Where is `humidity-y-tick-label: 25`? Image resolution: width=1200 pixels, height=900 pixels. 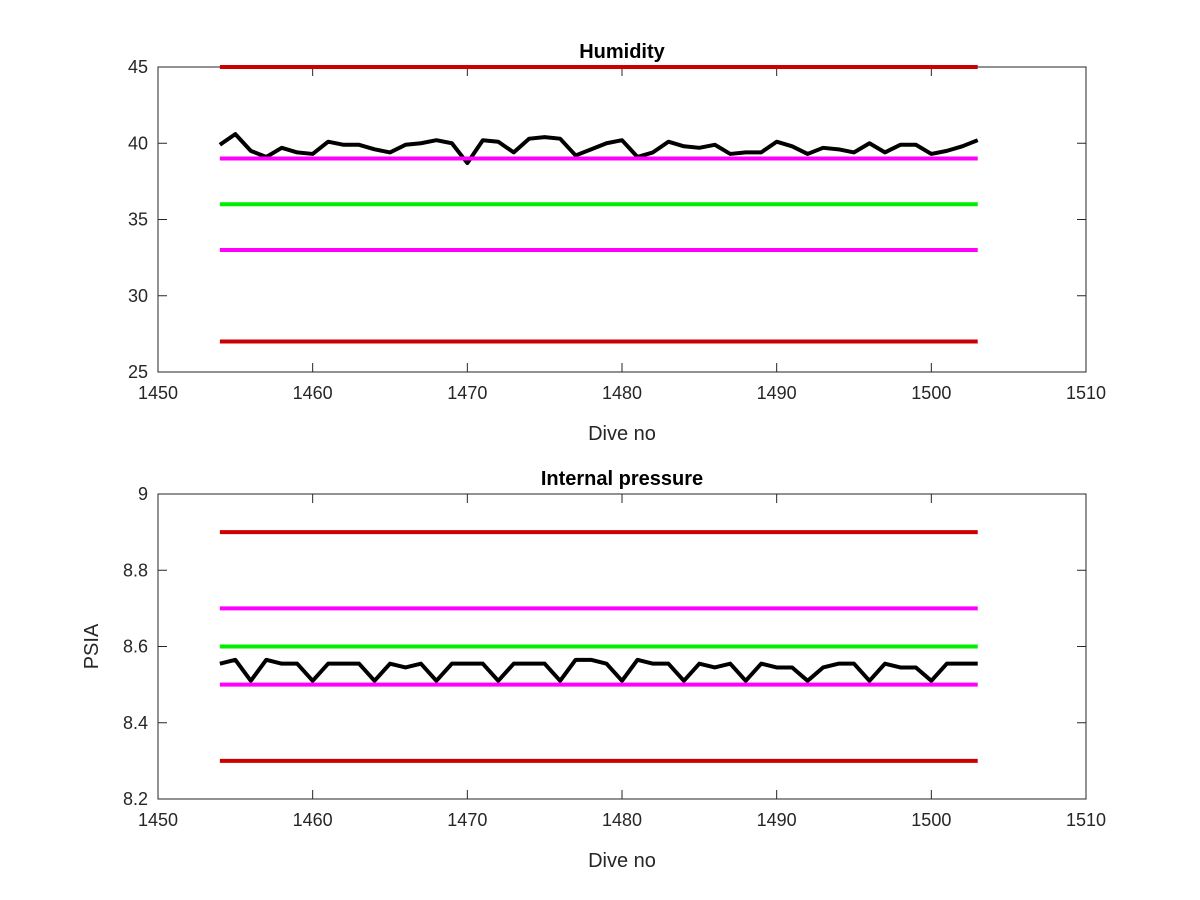 humidity-y-tick-label: 25 is located at coordinates (138, 372).